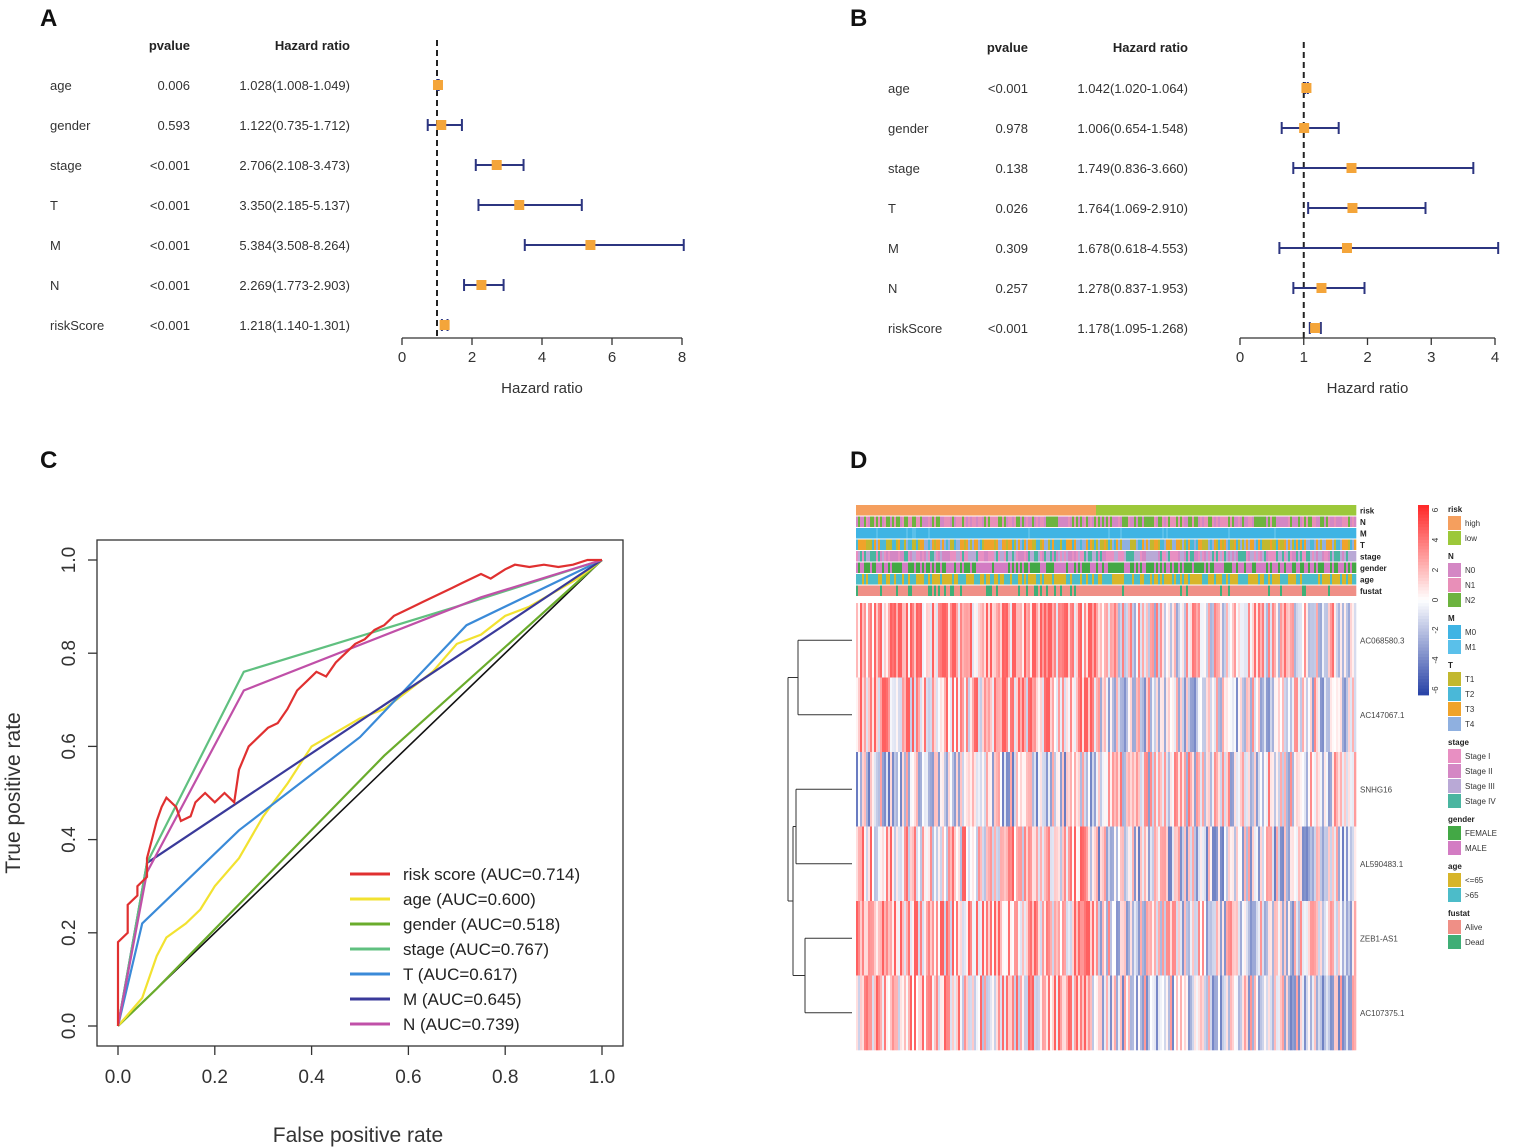 Image resolution: width=1535 pixels, height=1148 pixels. What do you see at coordinates (359, 792) in the screenshot?
I see `roc-curve-n` at bounding box center [359, 792].